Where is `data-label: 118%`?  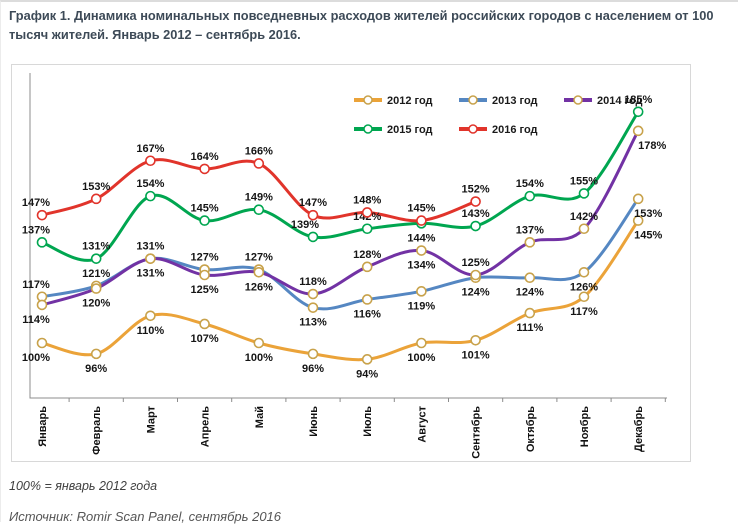
data-label: 118% is located at coordinates (313, 282).